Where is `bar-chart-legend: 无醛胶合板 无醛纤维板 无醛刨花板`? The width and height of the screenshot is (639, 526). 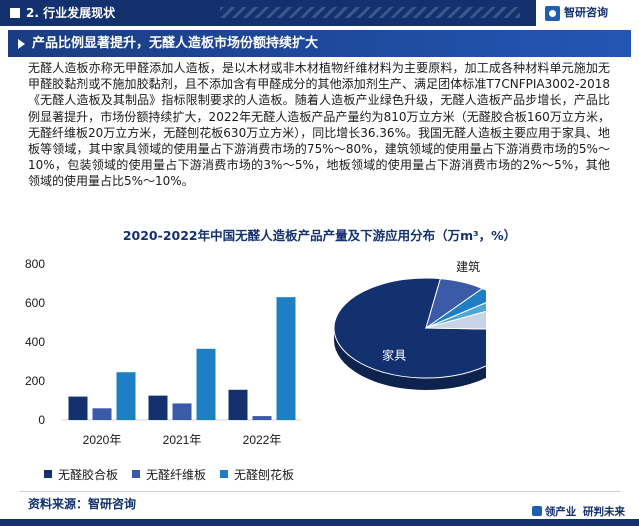
bar-chart-legend: 无醛胶合板 无醛纤维板 无醛刨花板 is located at coordinates (169, 474).